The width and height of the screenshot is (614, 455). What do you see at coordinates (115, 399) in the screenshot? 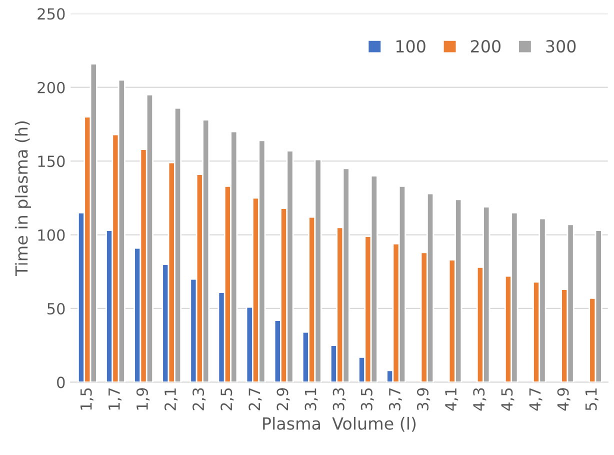
I see `x-tick-label: 1,7` at bounding box center [115, 399].